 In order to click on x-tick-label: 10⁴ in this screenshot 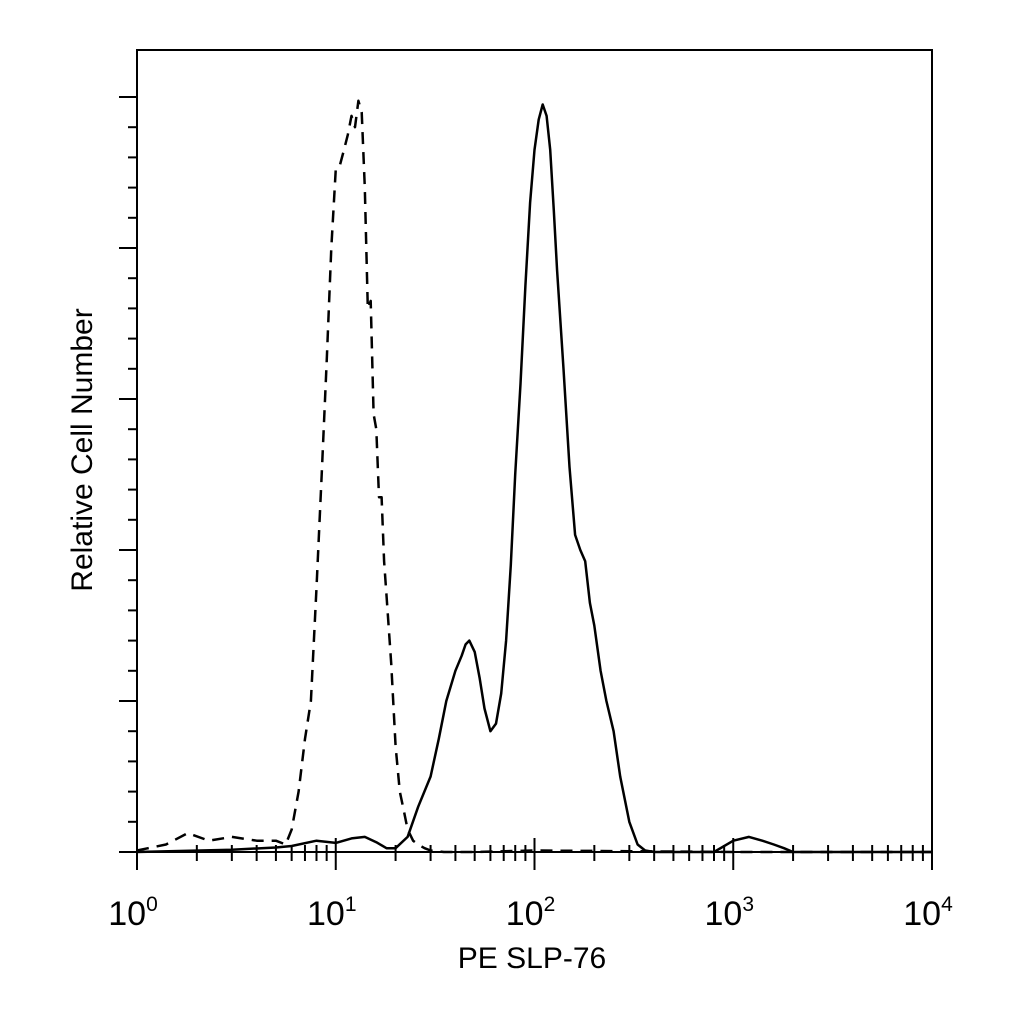, I will do `click(928, 913)`.